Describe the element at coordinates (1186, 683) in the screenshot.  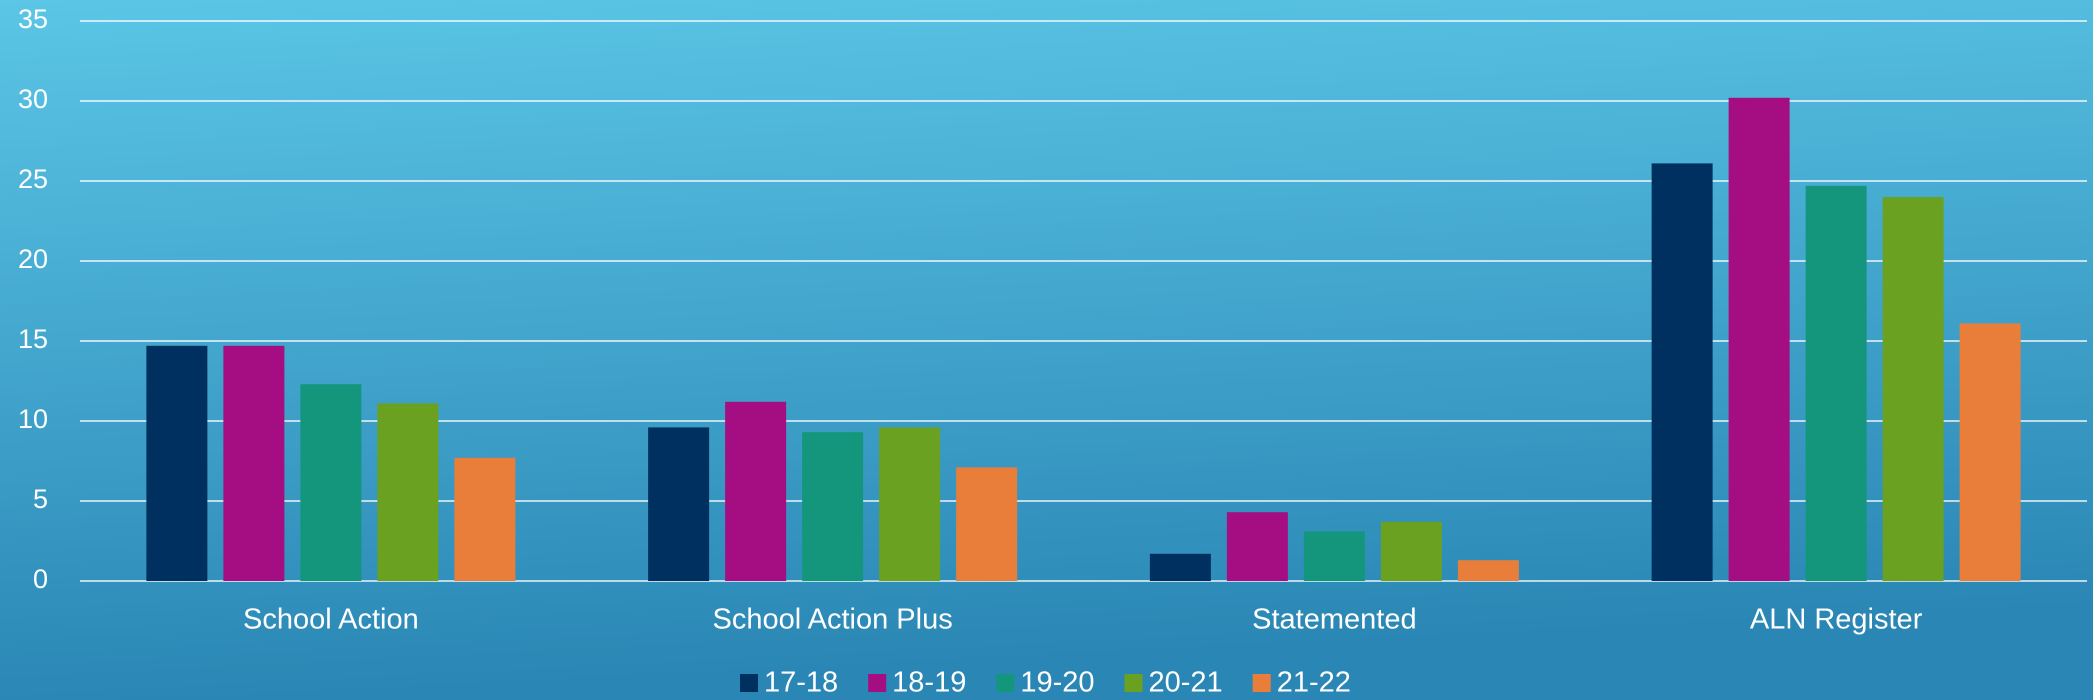
I see `legend-label: 20-21` at that location.